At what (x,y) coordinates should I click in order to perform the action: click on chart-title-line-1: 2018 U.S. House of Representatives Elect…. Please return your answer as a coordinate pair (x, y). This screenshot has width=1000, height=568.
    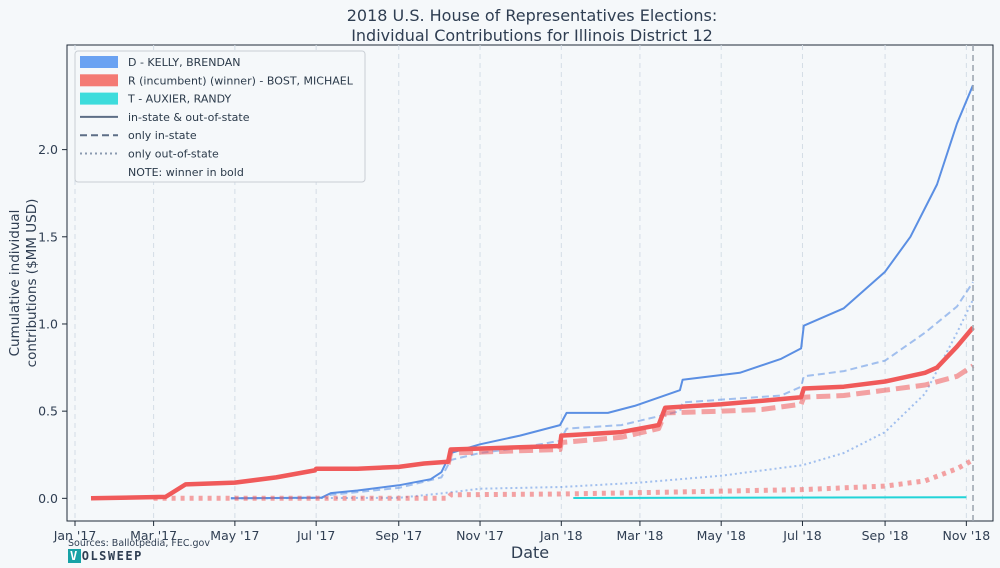
    Looking at the image, I should click on (532, 15).